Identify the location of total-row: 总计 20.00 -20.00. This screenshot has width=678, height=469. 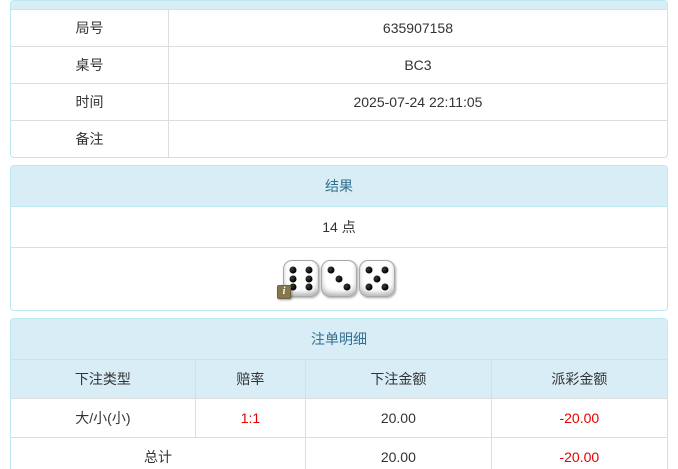
(339, 453).